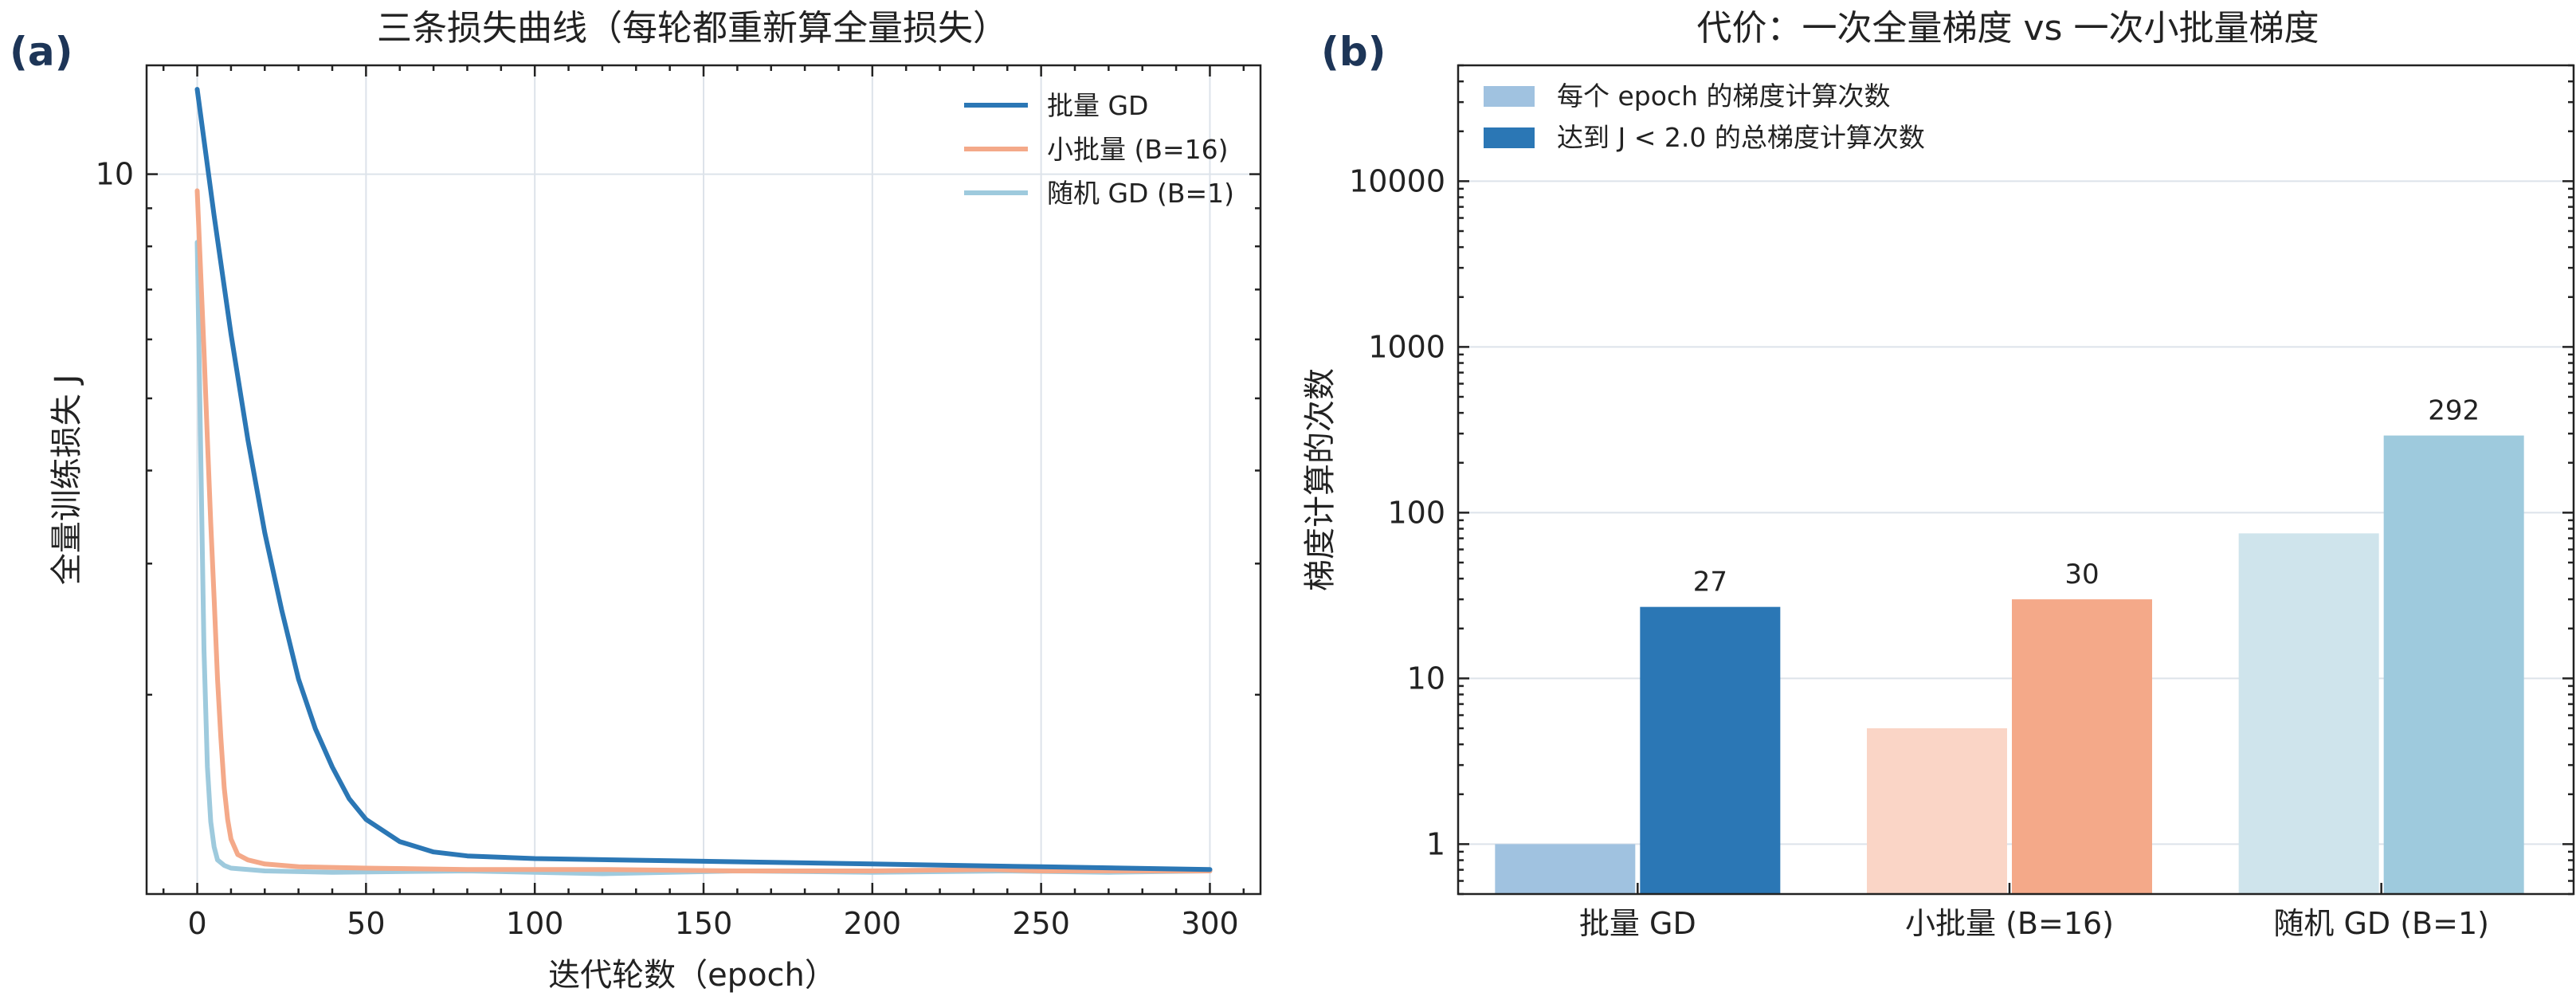  I want to click on chart-a-ytick-label: 10, so click(115, 174).